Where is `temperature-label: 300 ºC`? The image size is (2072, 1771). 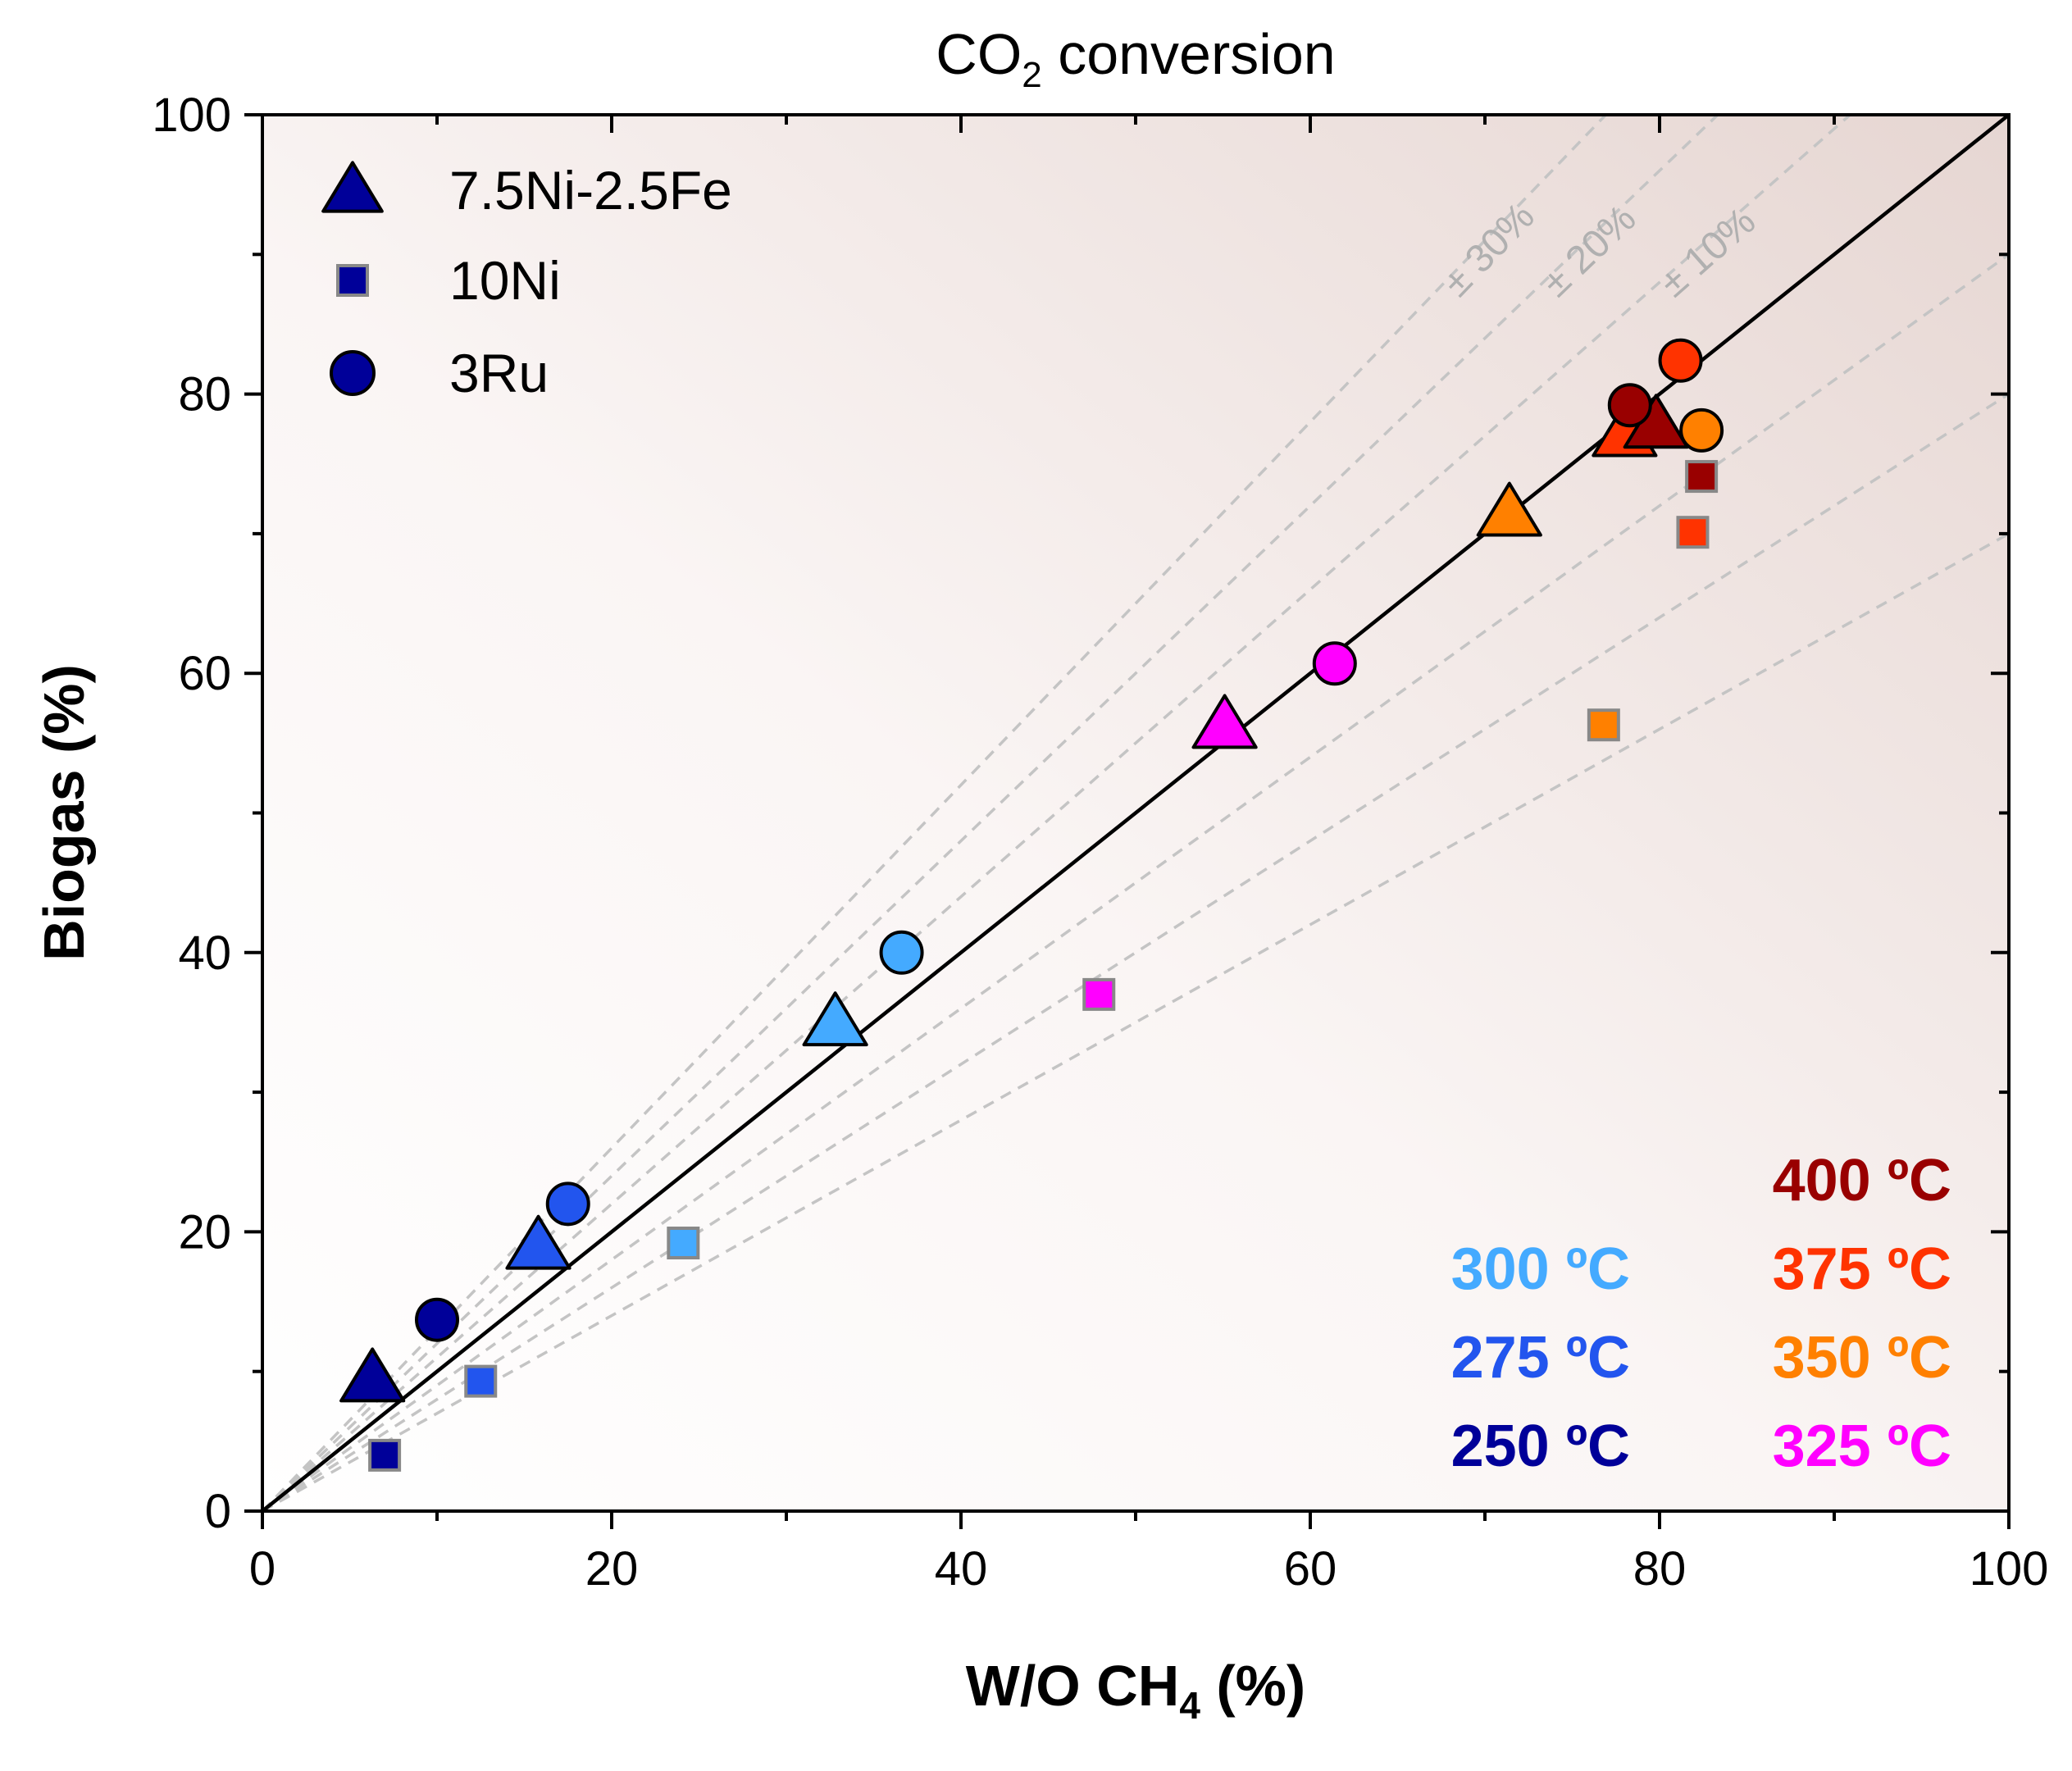
temperature-label: 300 ºC is located at coordinates (1540, 1269).